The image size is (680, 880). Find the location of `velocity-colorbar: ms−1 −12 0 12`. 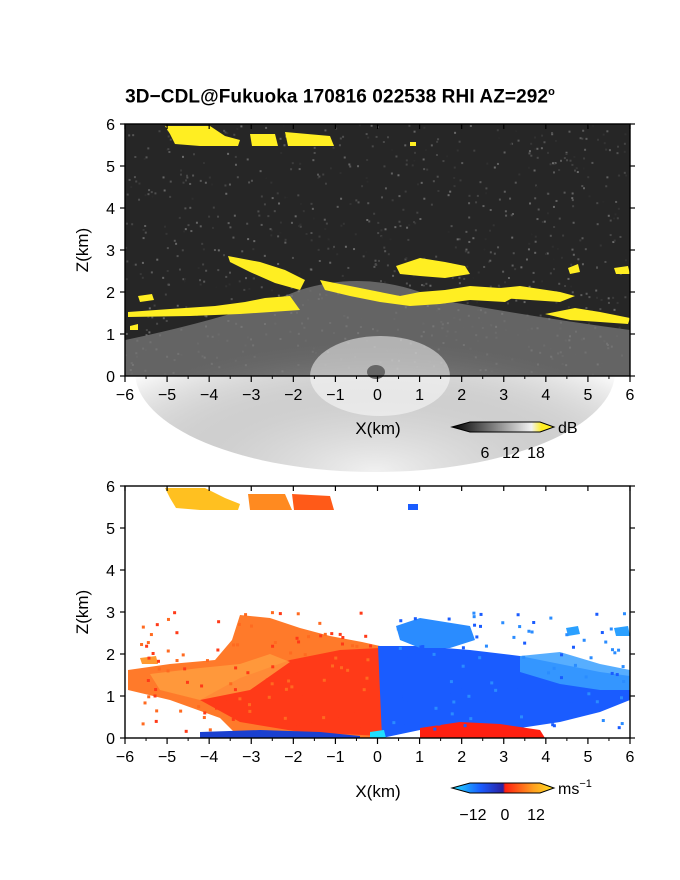

velocity-colorbar: ms−1 −12 0 12 is located at coordinates (521, 801).